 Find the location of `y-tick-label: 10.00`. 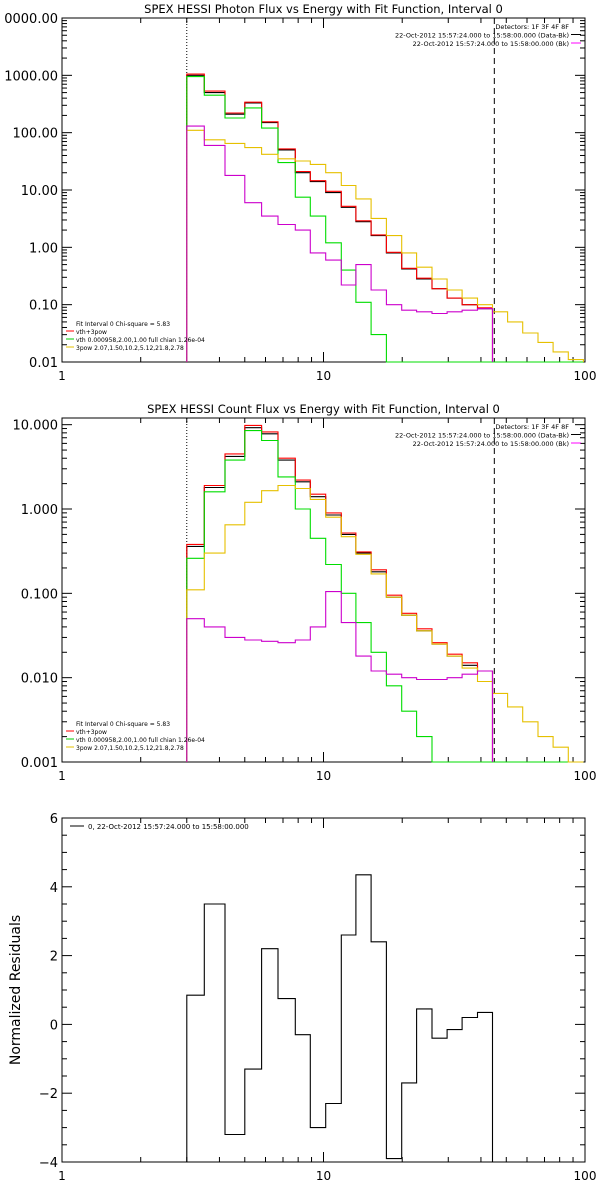

y-tick-label: 10.00 is located at coordinates (39, 191).